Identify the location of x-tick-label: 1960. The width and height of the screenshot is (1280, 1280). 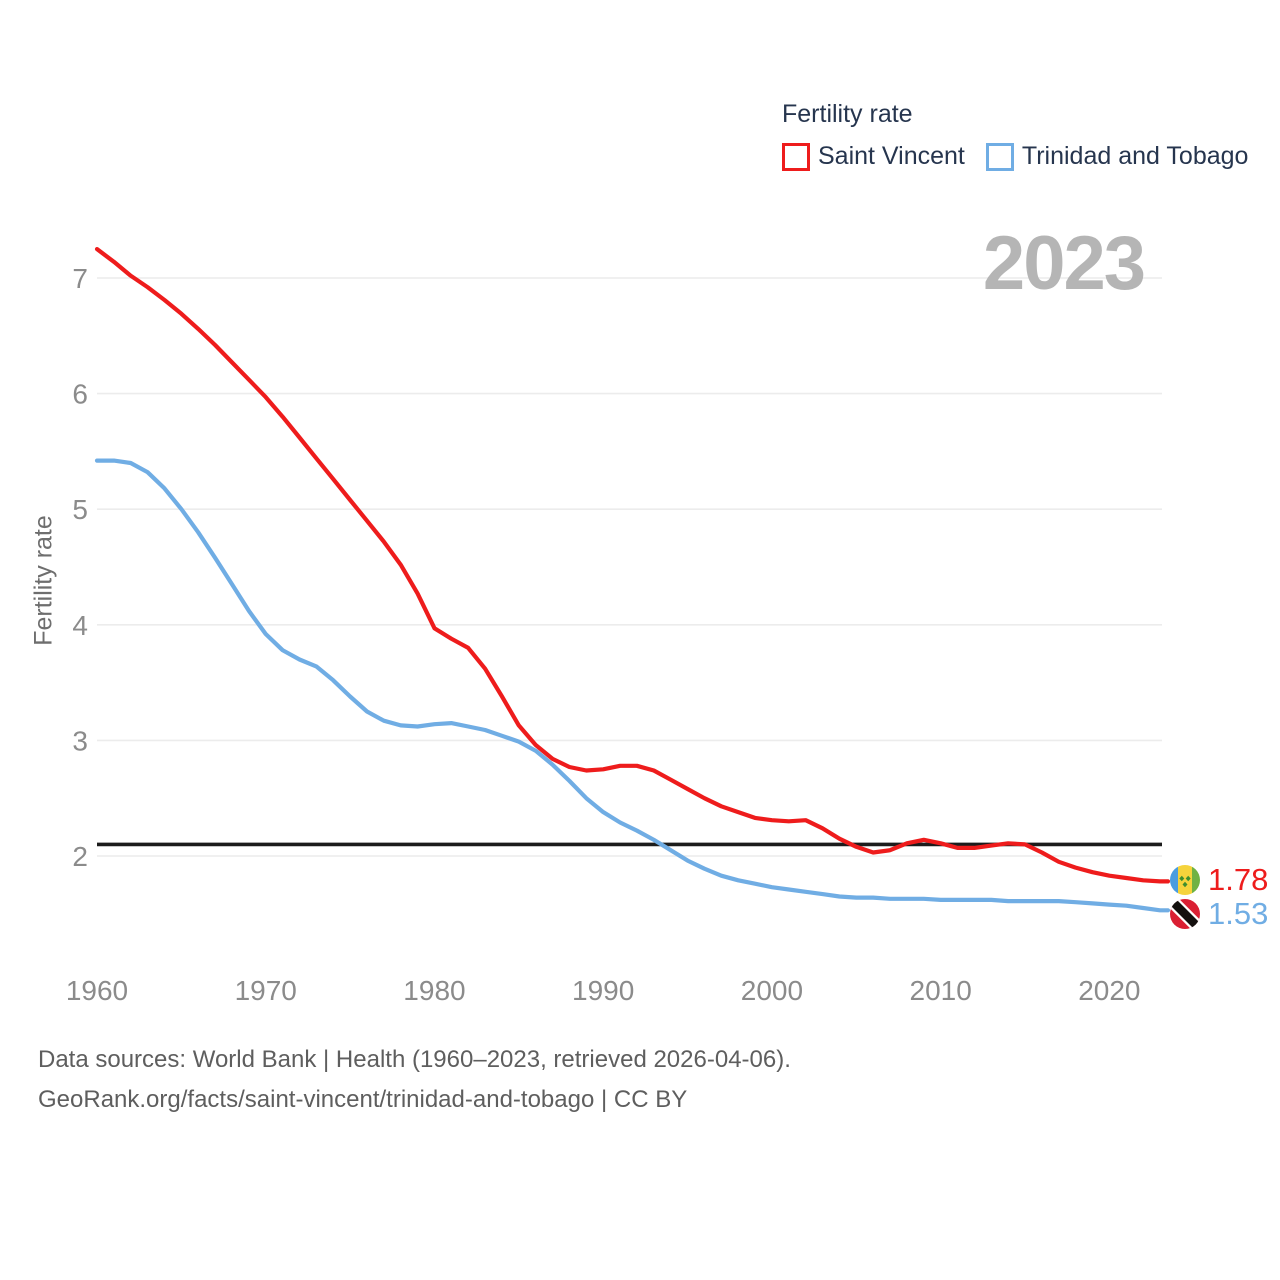
(97, 990).